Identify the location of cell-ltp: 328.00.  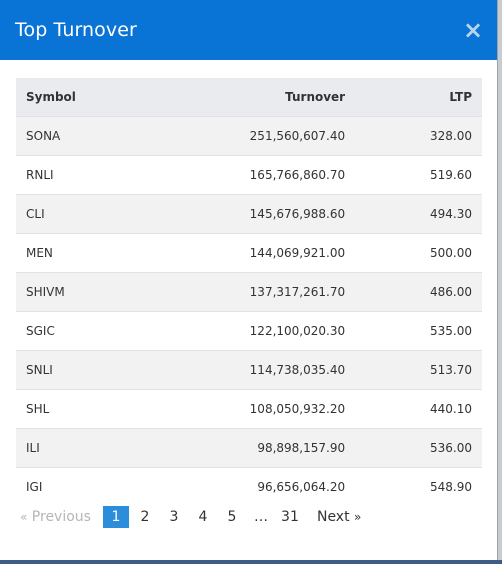
(427, 135).